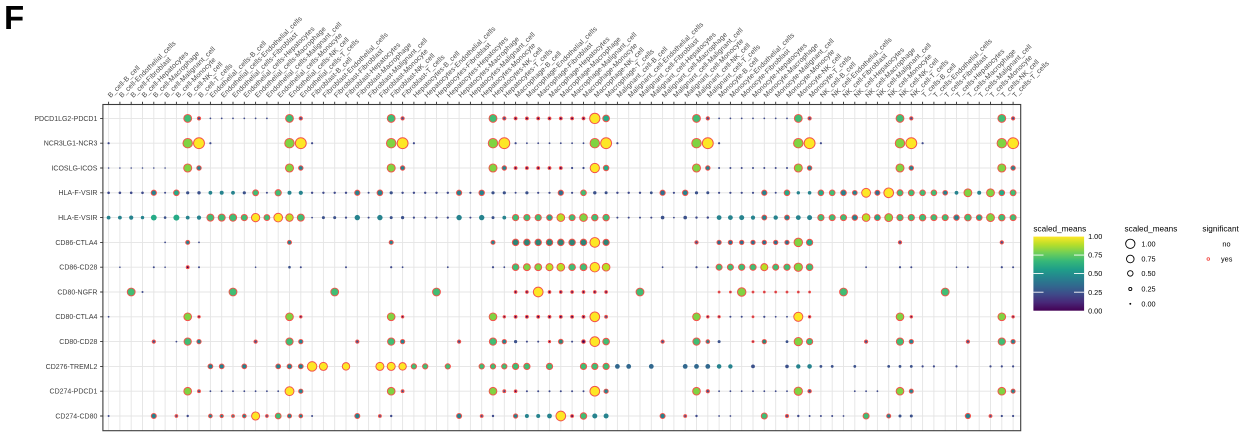 Image resolution: width=1253 pixels, height=440 pixels. I want to click on svg-text: CD80-CTLA4, so click(76, 317).